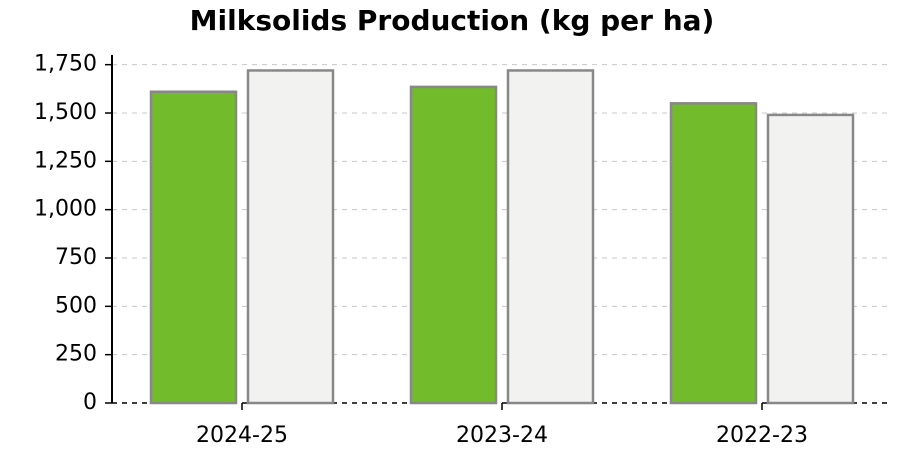 This screenshot has height=449, width=901. Describe the element at coordinates (502, 435) in the screenshot. I see `x-tick-label: 2023-24` at that location.